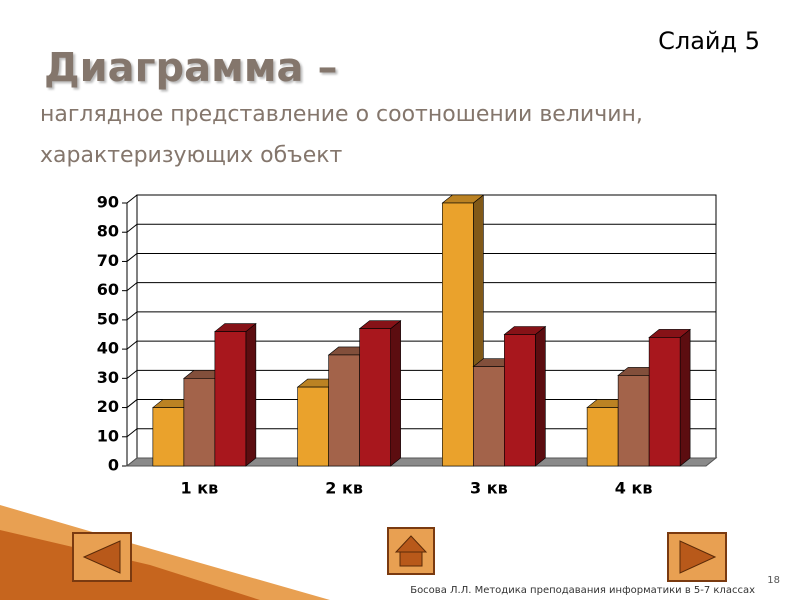  I want to click on y-tick-label: 10, so click(108, 435).